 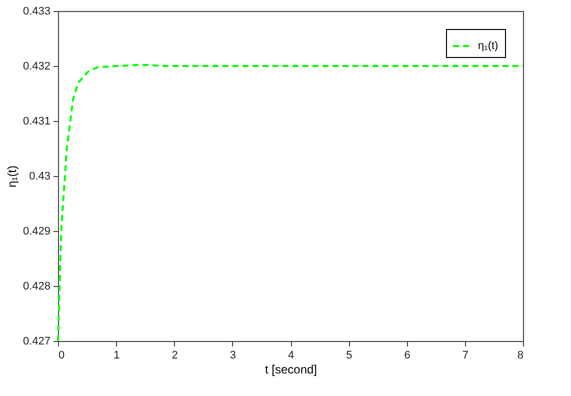 I want to click on x-tick-label: 6, so click(x=407, y=356).